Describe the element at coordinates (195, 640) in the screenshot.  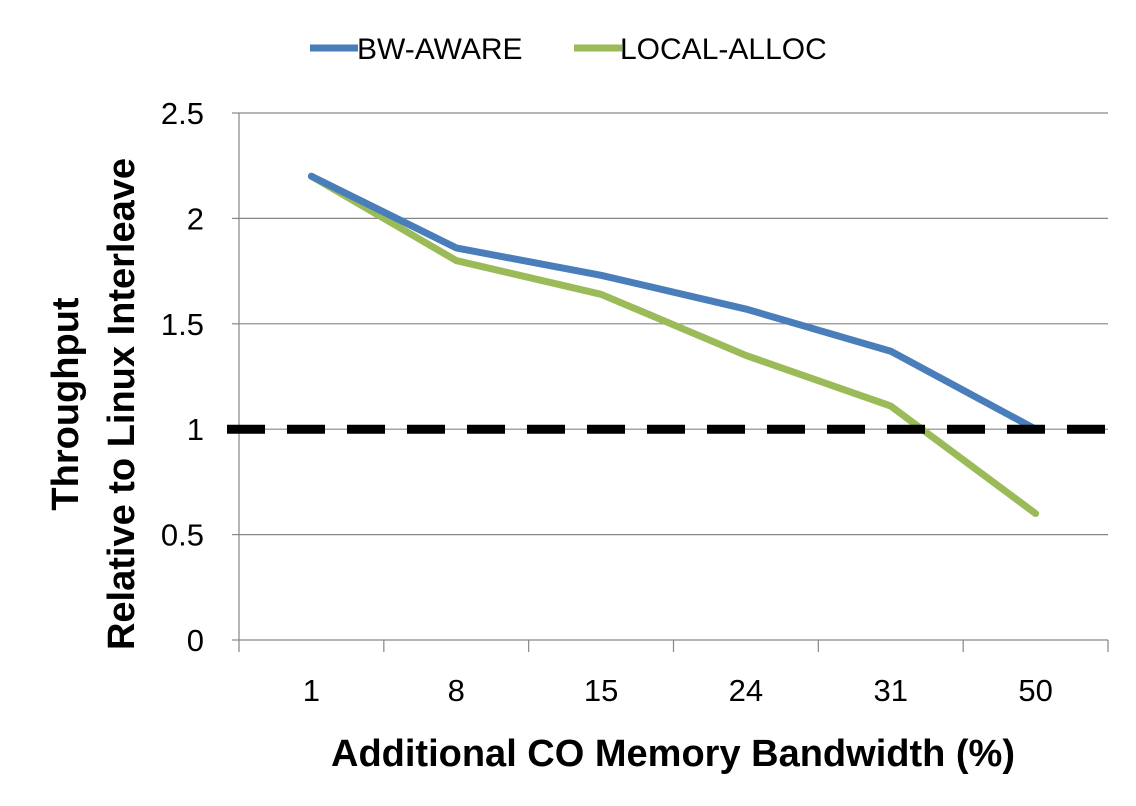
I see `y-tick-label: 0` at that location.